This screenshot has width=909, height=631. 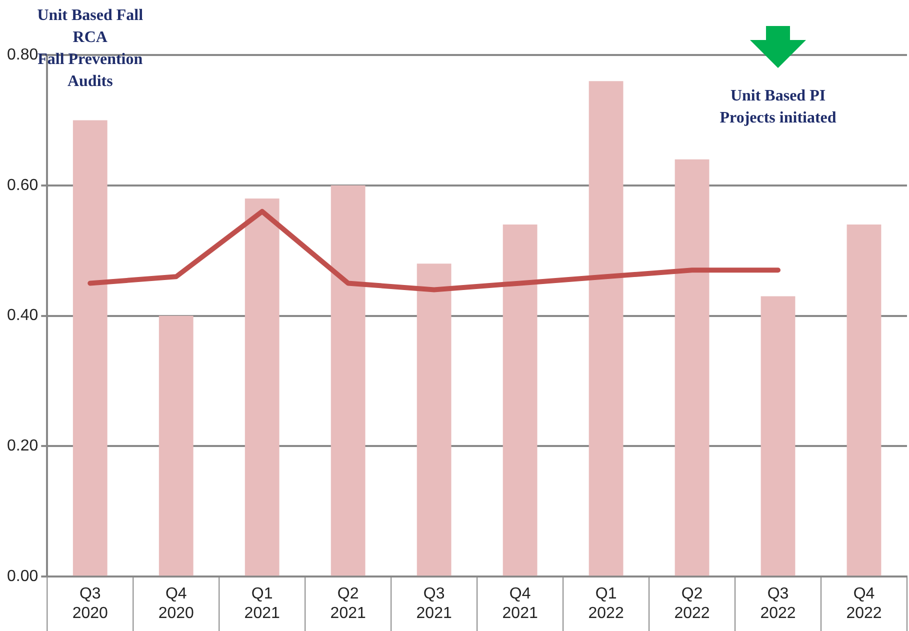 I want to click on x-tick-label: Q1 2021, so click(x=262, y=604).